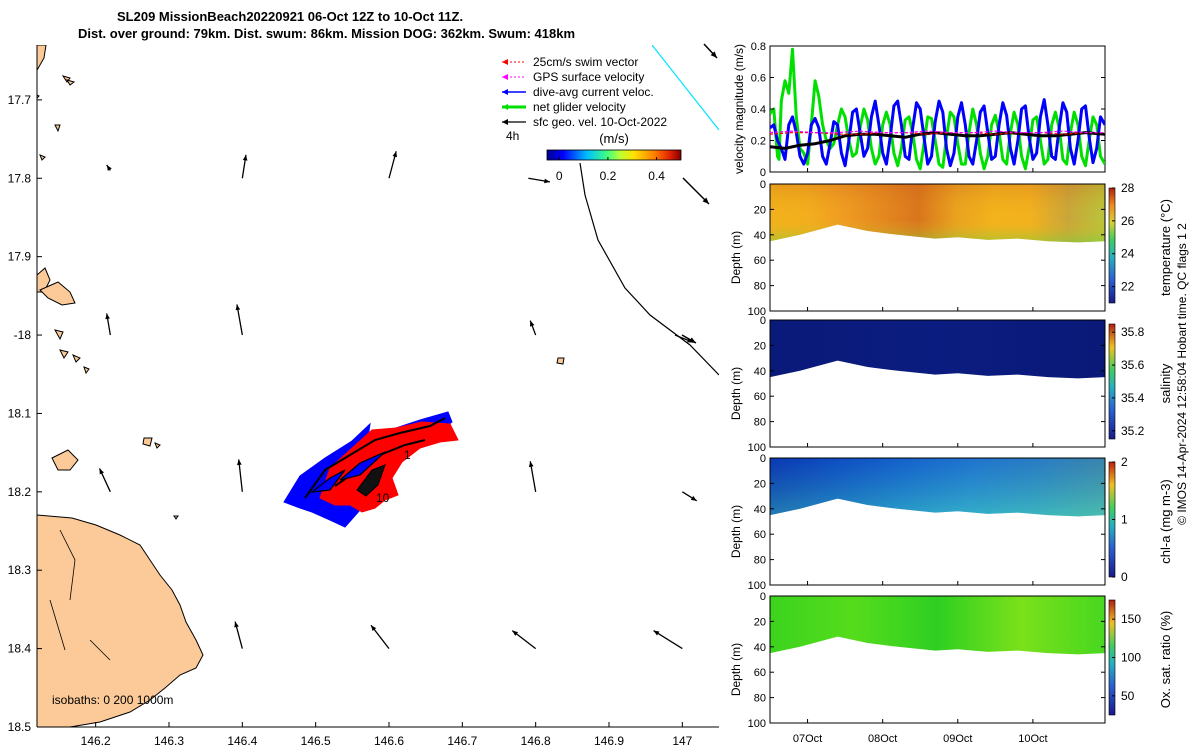 Image resolution: width=1200 pixels, height=750 pixels. Describe the element at coordinates (608, 176) in the screenshot. I see `speed-colorbar-tick-label: 0.2` at that location.